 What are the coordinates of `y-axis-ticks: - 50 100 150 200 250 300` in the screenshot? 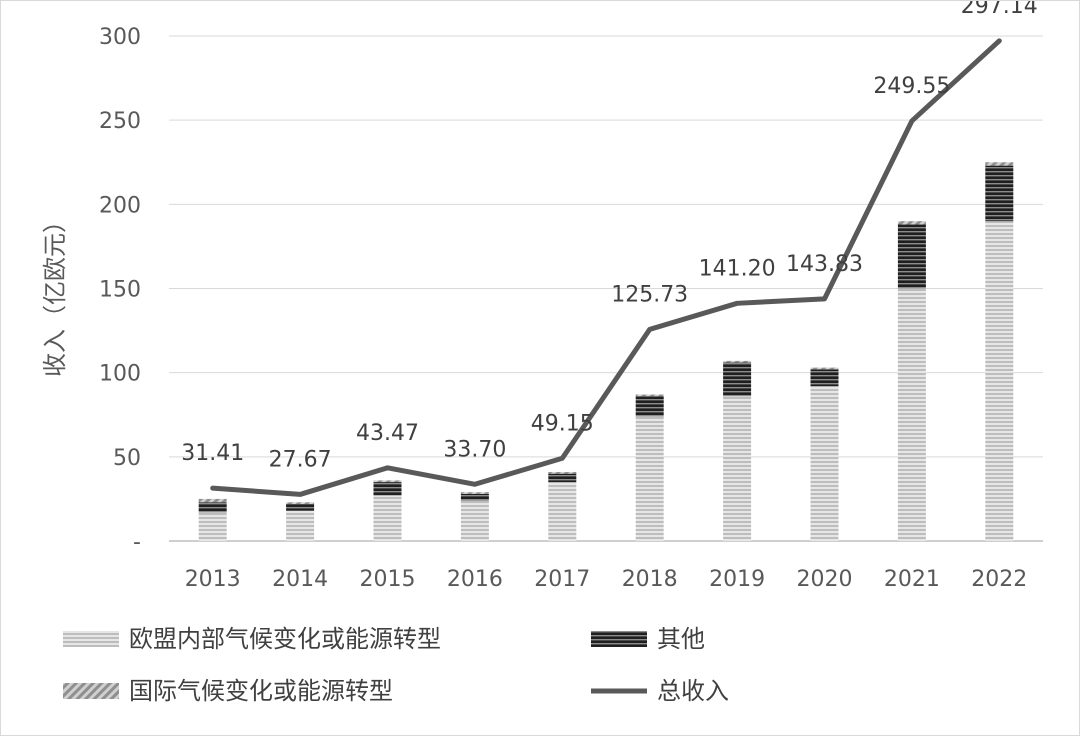 It's located at (120, 290).